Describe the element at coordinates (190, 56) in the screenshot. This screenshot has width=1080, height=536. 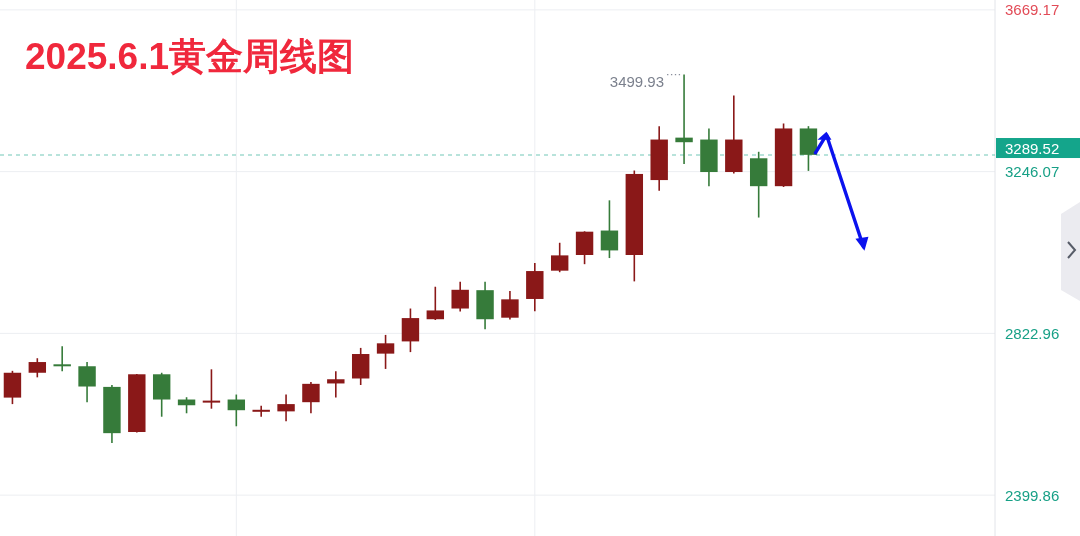
I see `title: 2025.6.1黄金周线图` at that location.